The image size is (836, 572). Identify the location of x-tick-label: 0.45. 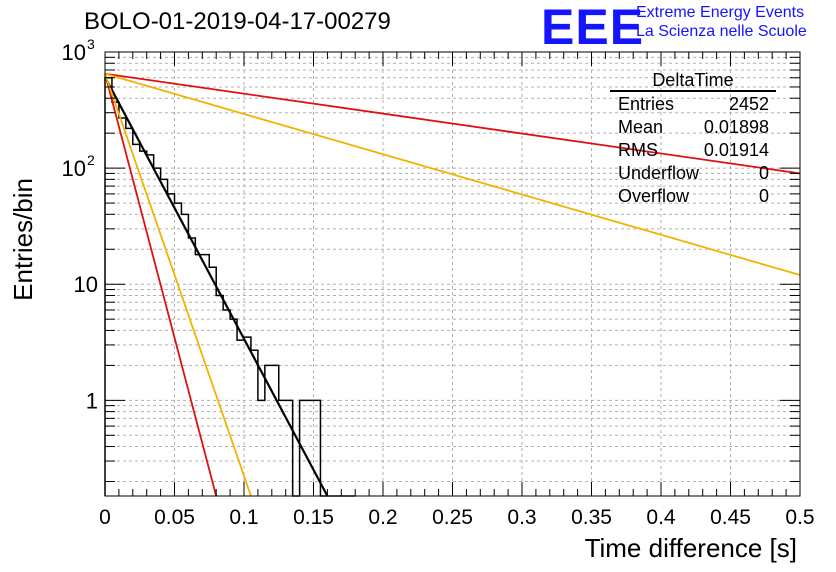
(730, 517).